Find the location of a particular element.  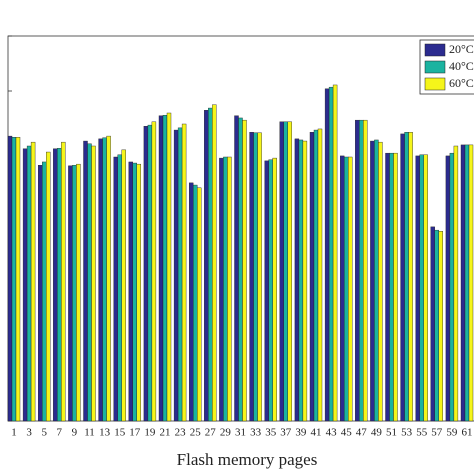

x-tick-label: 29 is located at coordinates (226, 433).